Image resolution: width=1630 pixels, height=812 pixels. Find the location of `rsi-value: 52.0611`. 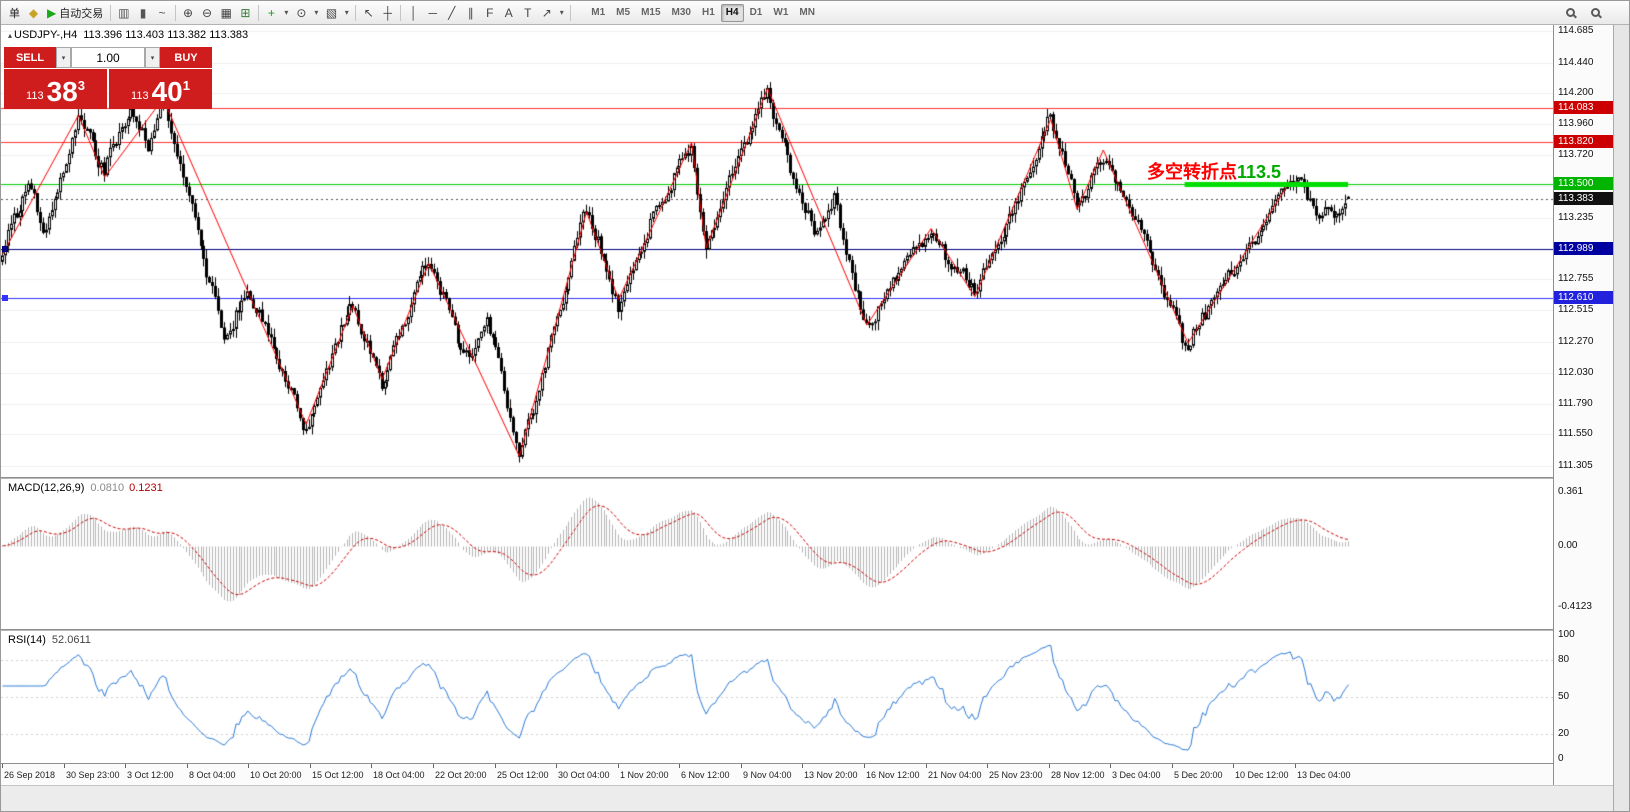

rsi-value: 52.0611 is located at coordinates (71, 640).